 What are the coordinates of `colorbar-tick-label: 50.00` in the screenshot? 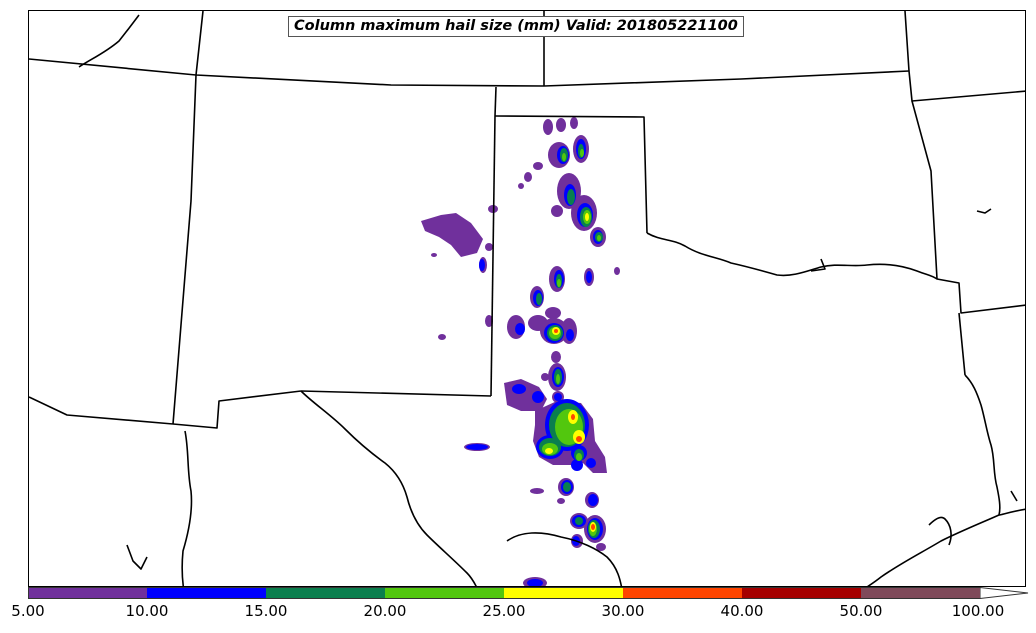 It's located at (861, 611).